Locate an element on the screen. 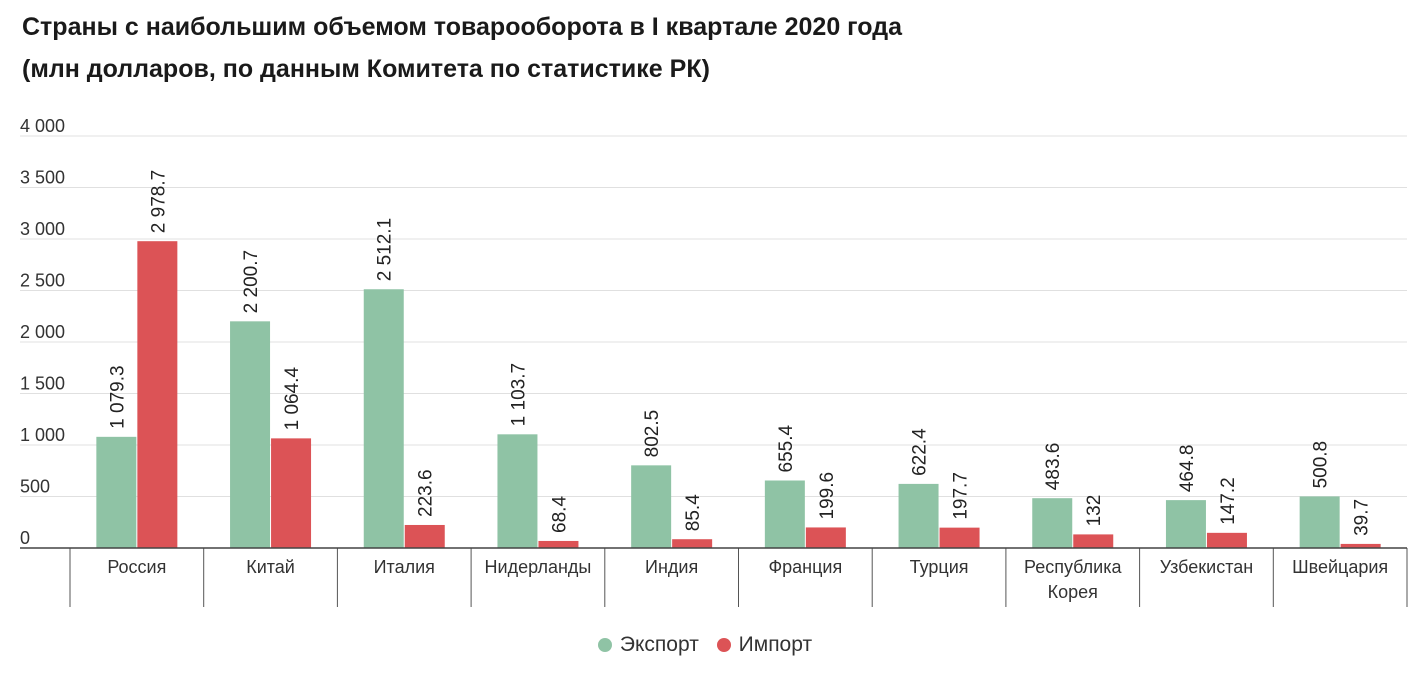 The height and width of the screenshot is (676, 1410). data-label: 132 is located at coordinates (1094, 511).